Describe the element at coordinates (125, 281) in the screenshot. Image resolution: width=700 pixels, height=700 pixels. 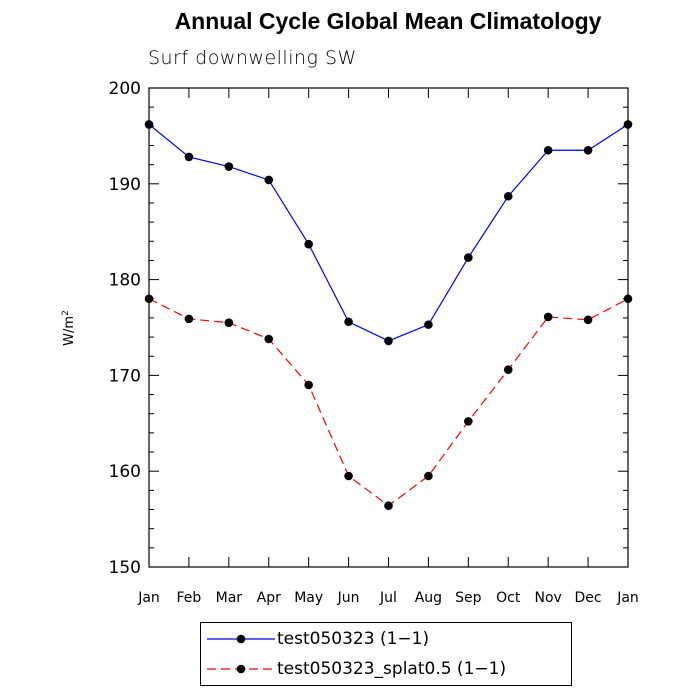
I see `y-tick-label: 180` at that location.